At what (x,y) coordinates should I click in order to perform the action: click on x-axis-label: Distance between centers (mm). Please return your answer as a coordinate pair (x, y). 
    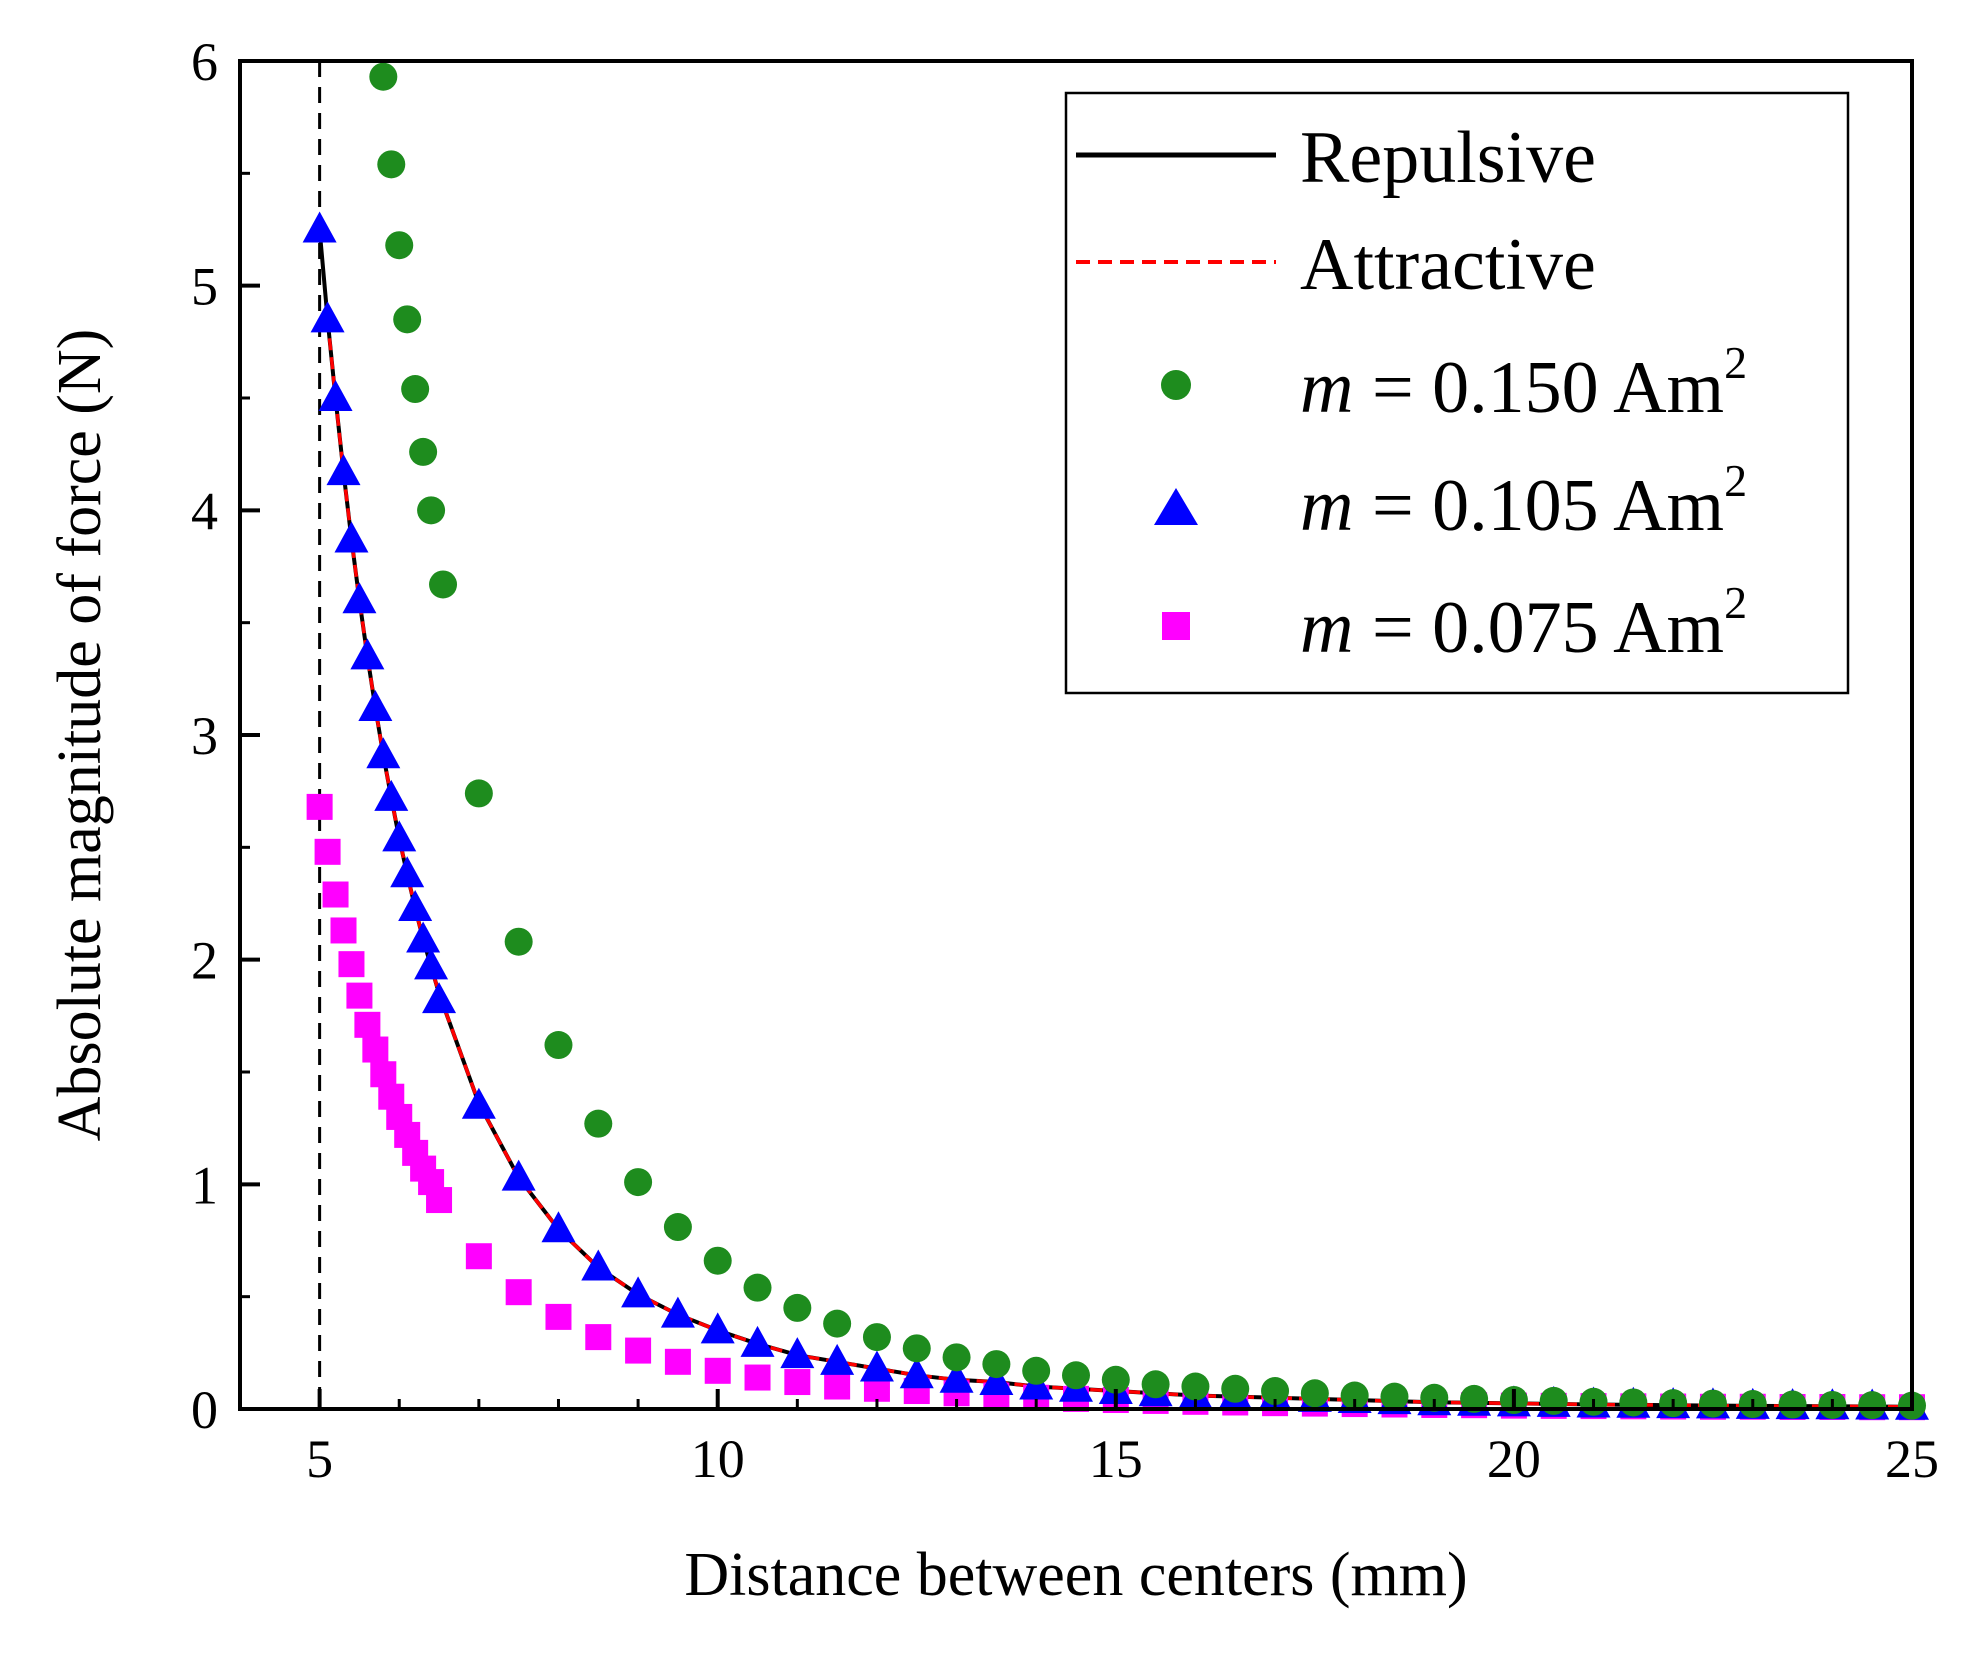
    Looking at the image, I should click on (1075, 1575).